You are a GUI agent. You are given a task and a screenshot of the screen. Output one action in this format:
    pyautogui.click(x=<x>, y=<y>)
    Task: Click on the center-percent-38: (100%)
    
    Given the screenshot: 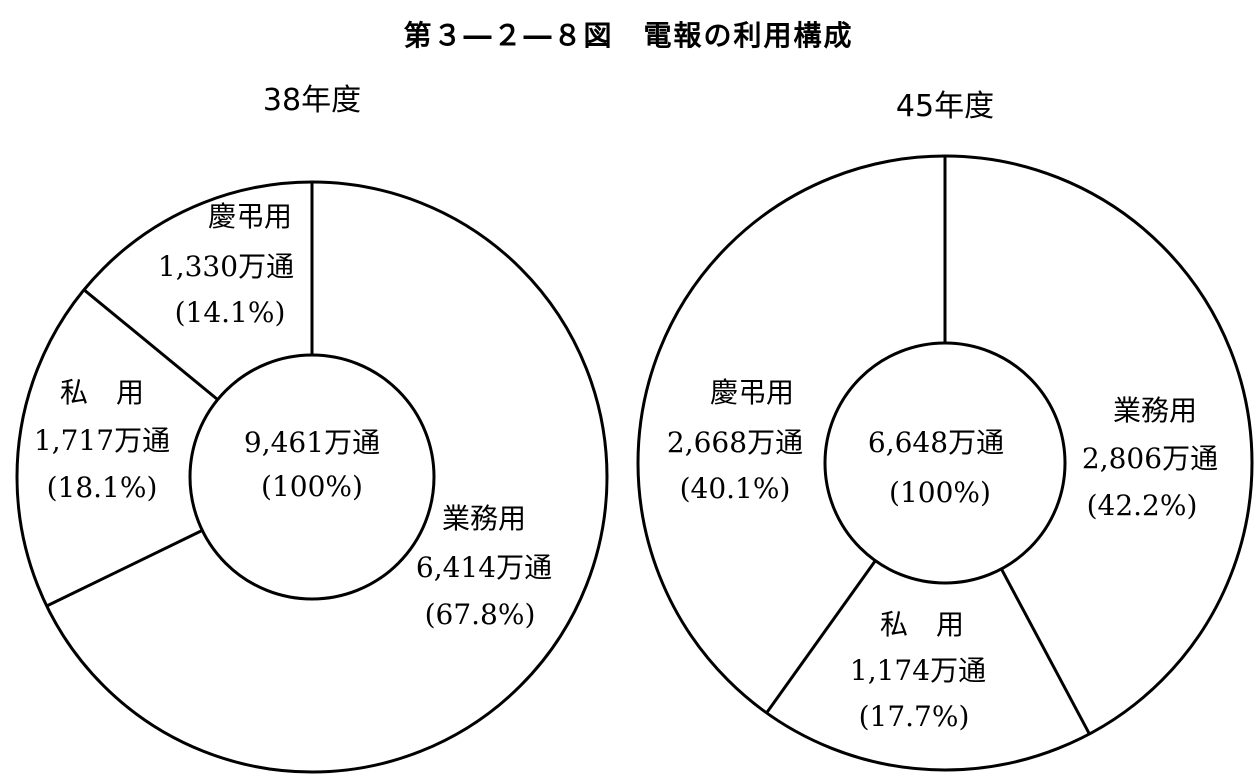 What is the action you would take?
    pyautogui.click(x=312, y=486)
    